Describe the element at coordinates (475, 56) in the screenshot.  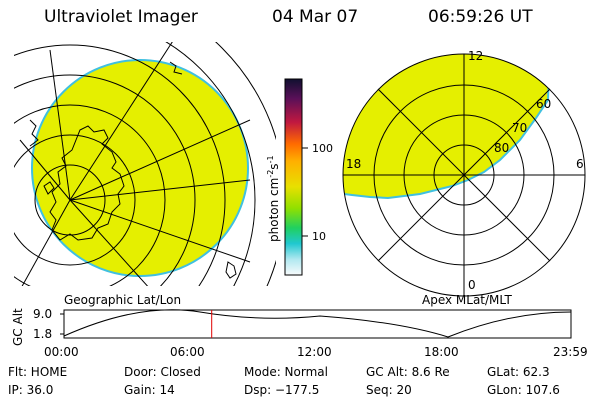
I see `mlt-12-label: 12` at that location.